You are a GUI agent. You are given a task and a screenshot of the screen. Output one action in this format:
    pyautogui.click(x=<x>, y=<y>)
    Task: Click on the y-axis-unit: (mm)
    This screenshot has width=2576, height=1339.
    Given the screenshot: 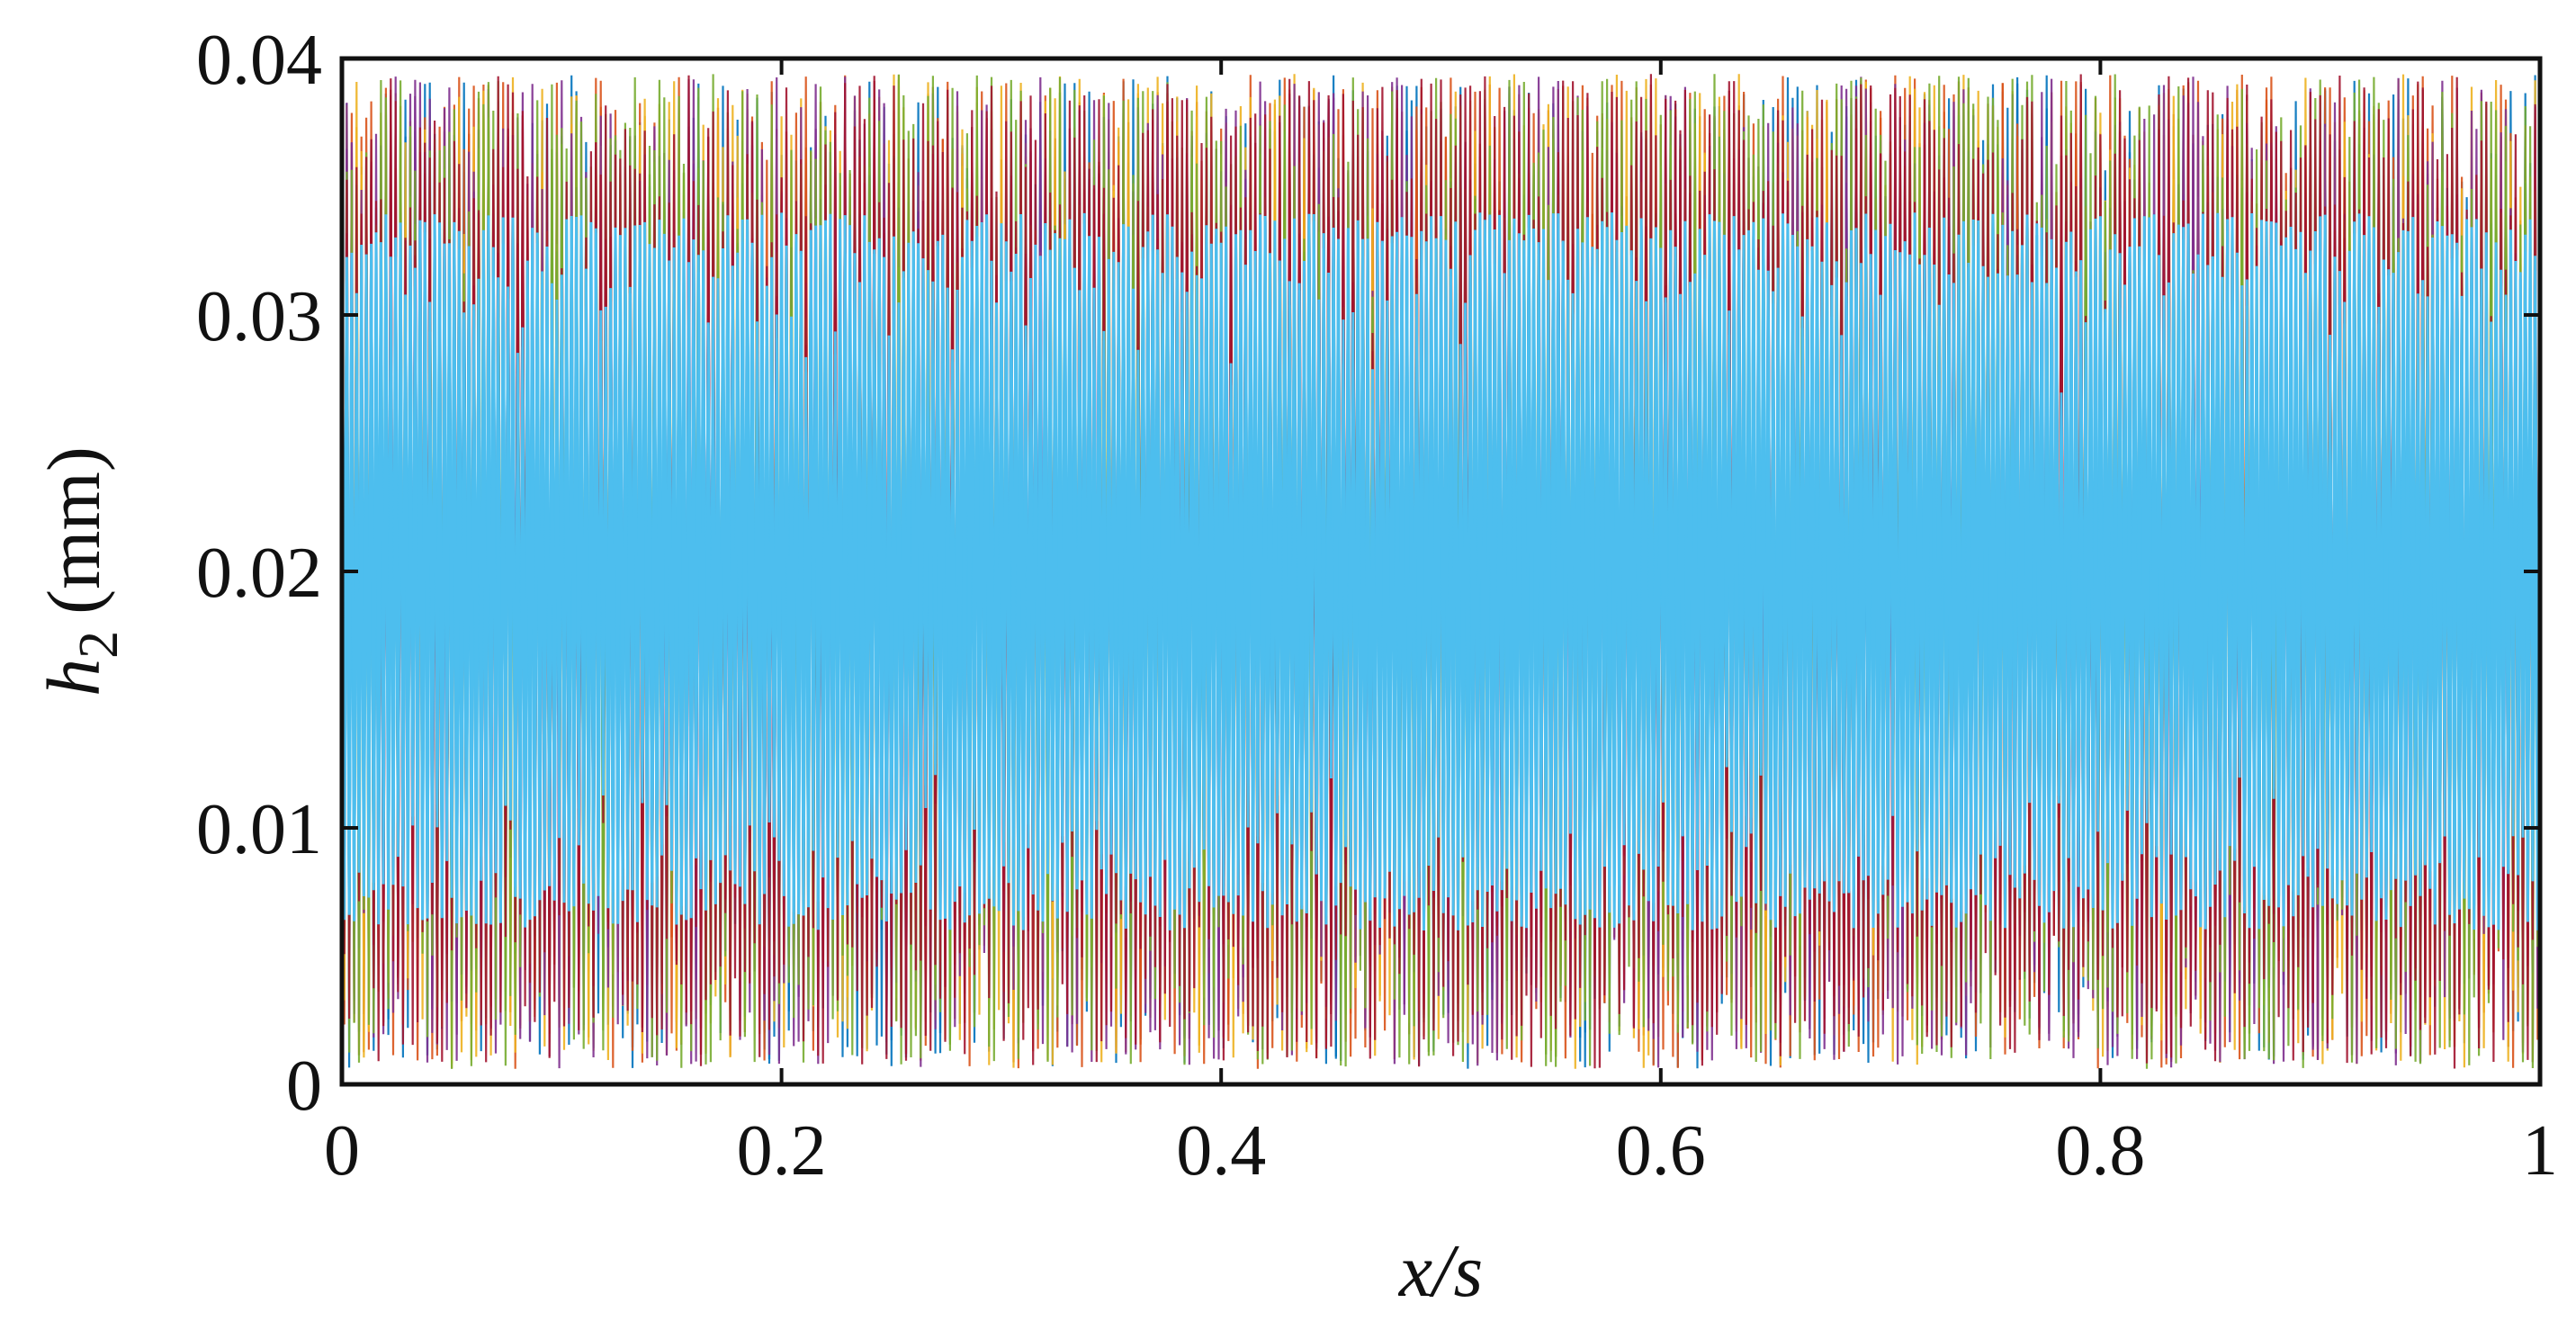 What is the action you would take?
    pyautogui.click(x=74, y=531)
    